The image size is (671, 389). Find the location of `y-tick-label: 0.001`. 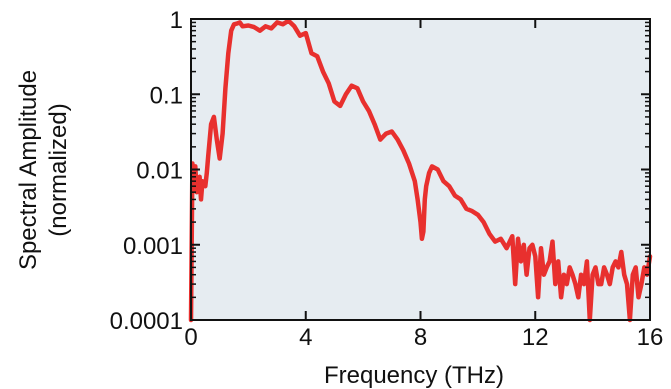

y-tick-label: 0.001 is located at coordinates (153, 246).